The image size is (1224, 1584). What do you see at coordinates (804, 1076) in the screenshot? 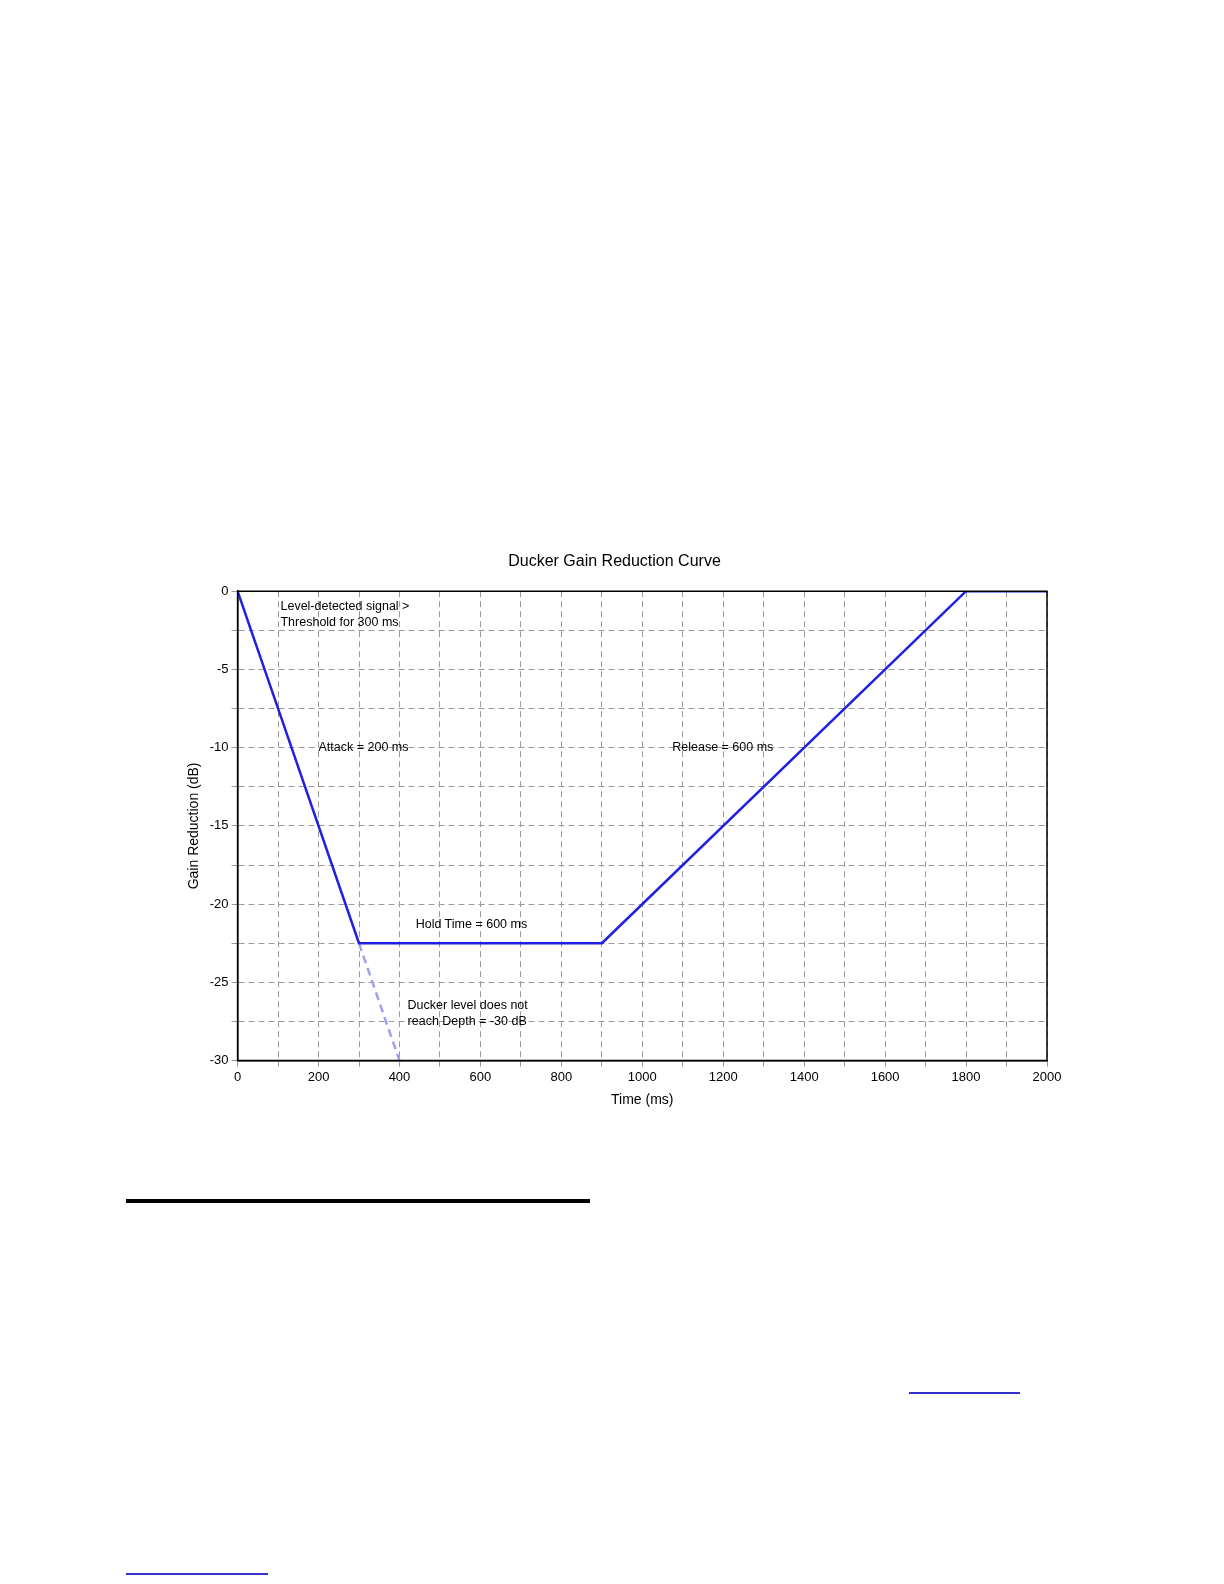
I see `x-tick-label: 1400` at bounding box center [804, 1076].